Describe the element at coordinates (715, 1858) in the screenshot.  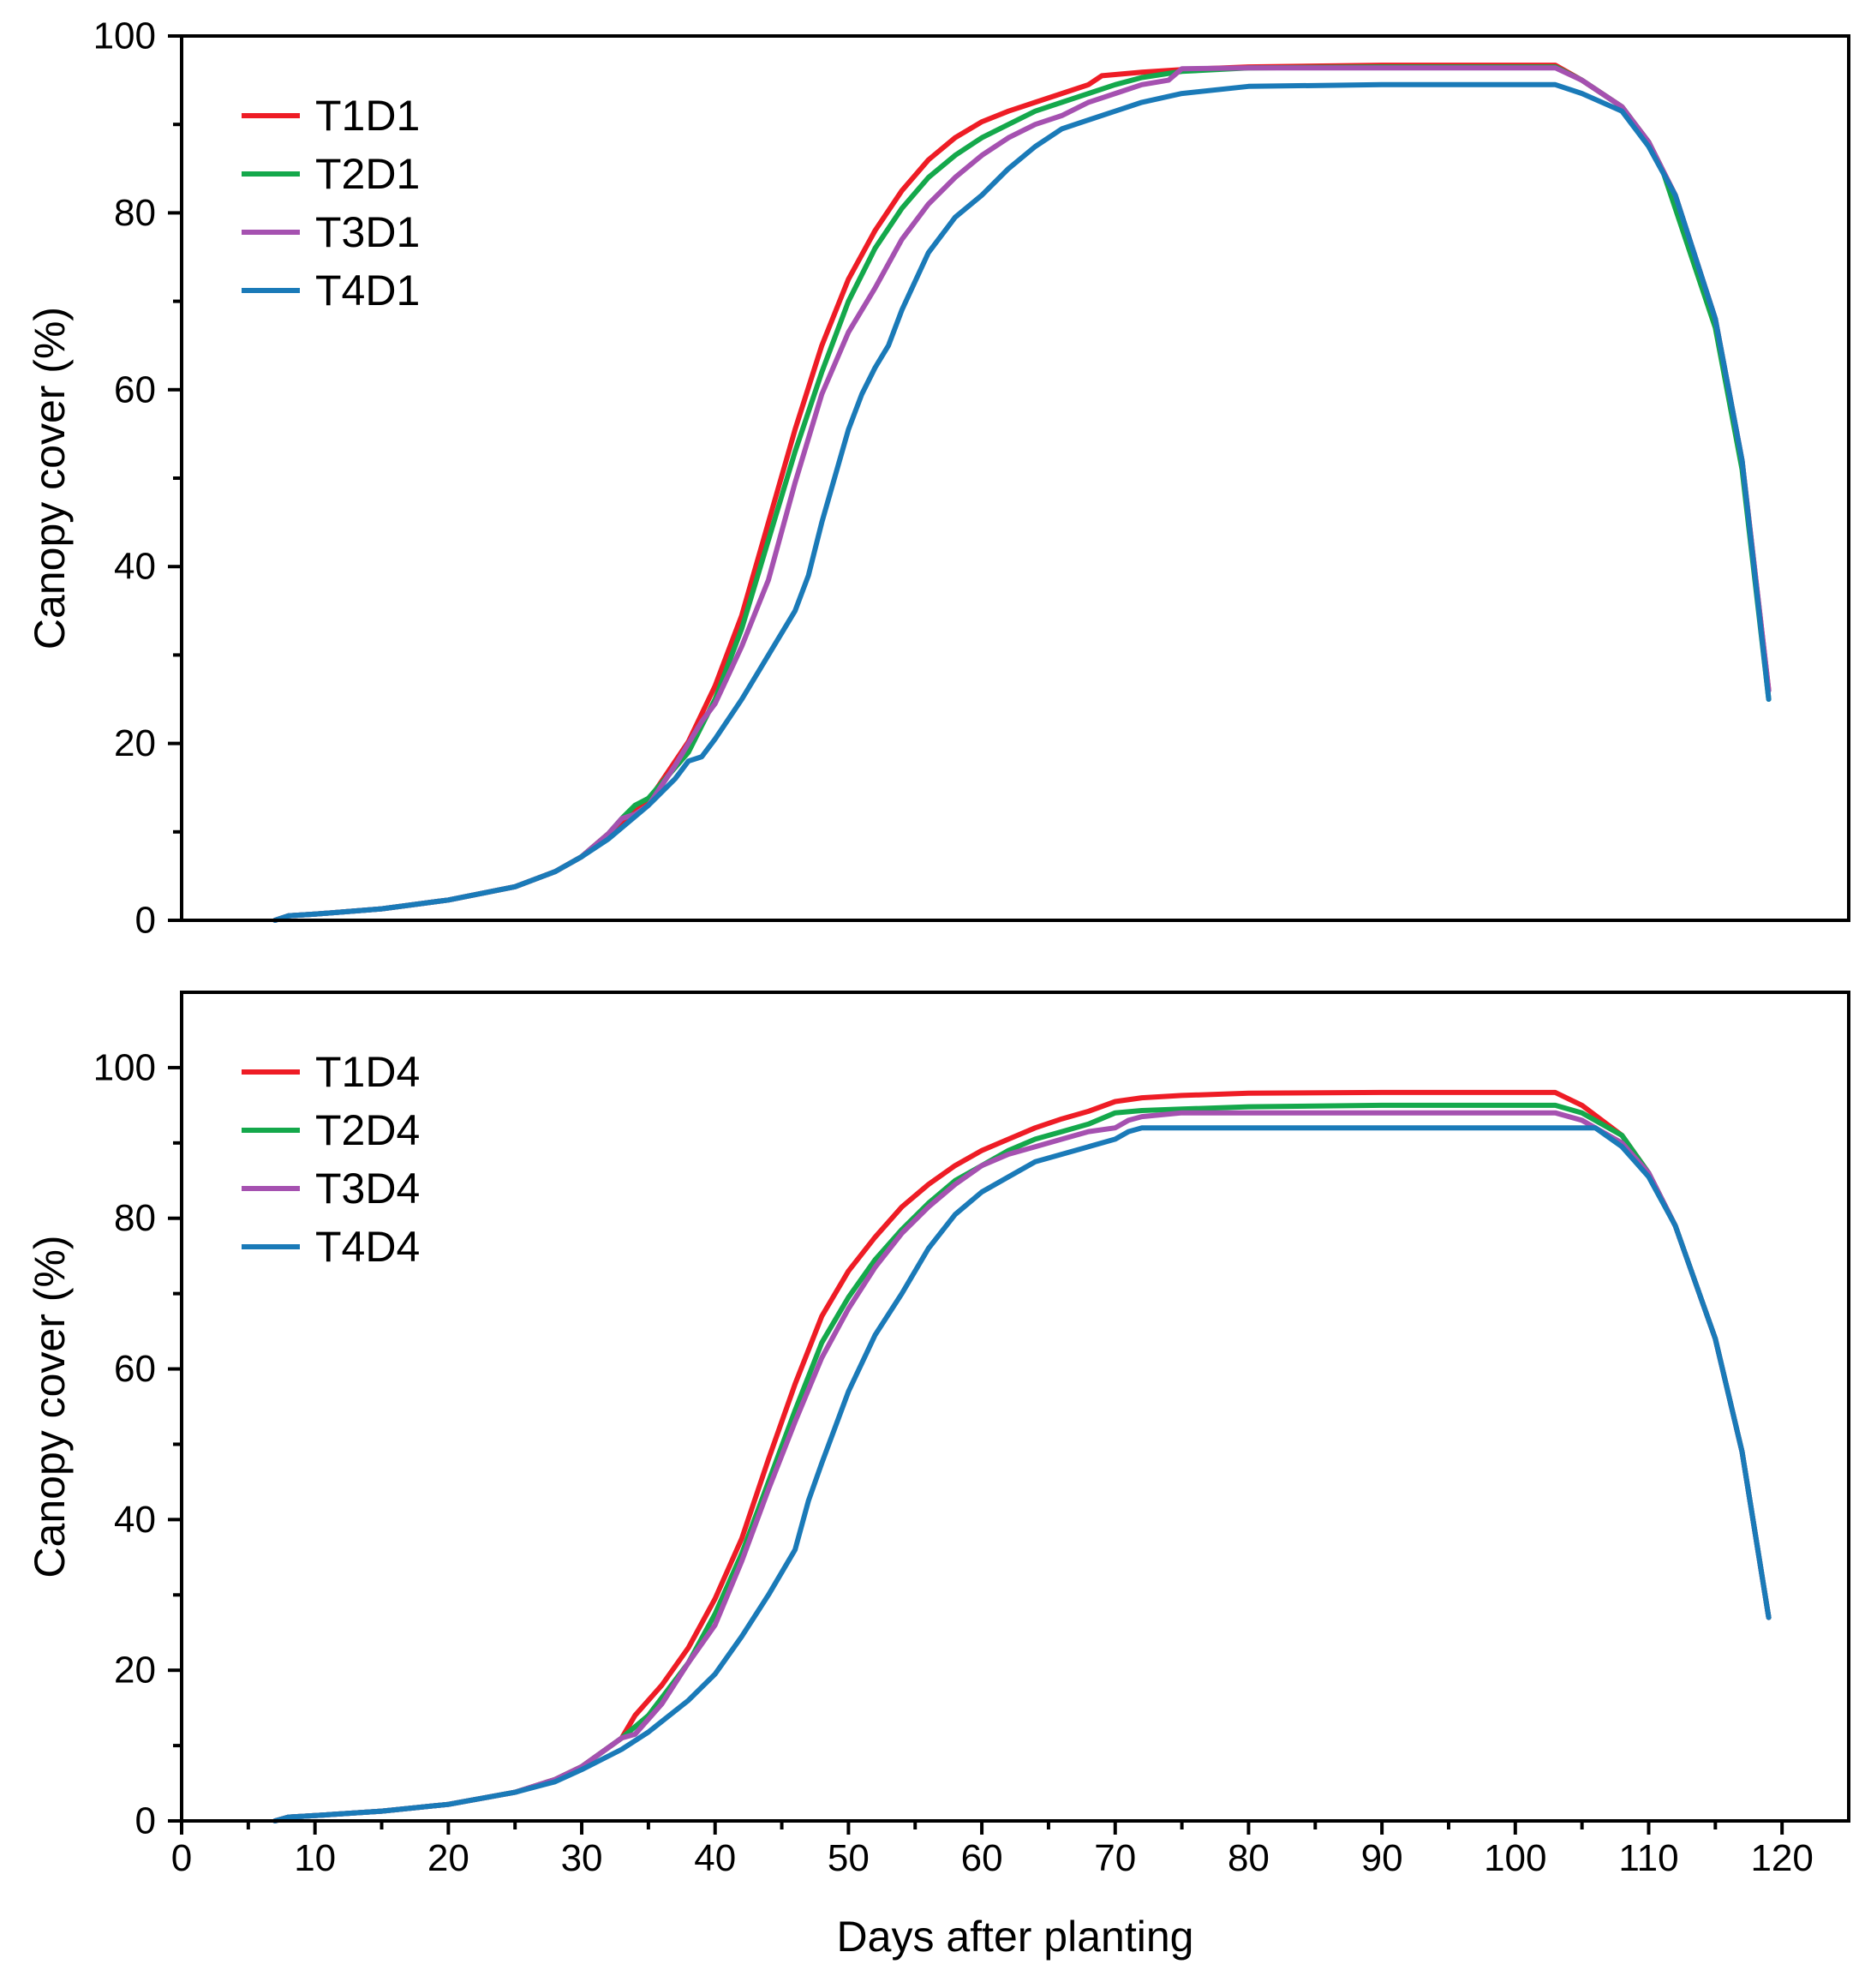
I see `bottom-x-tick-label: 40` at that location.